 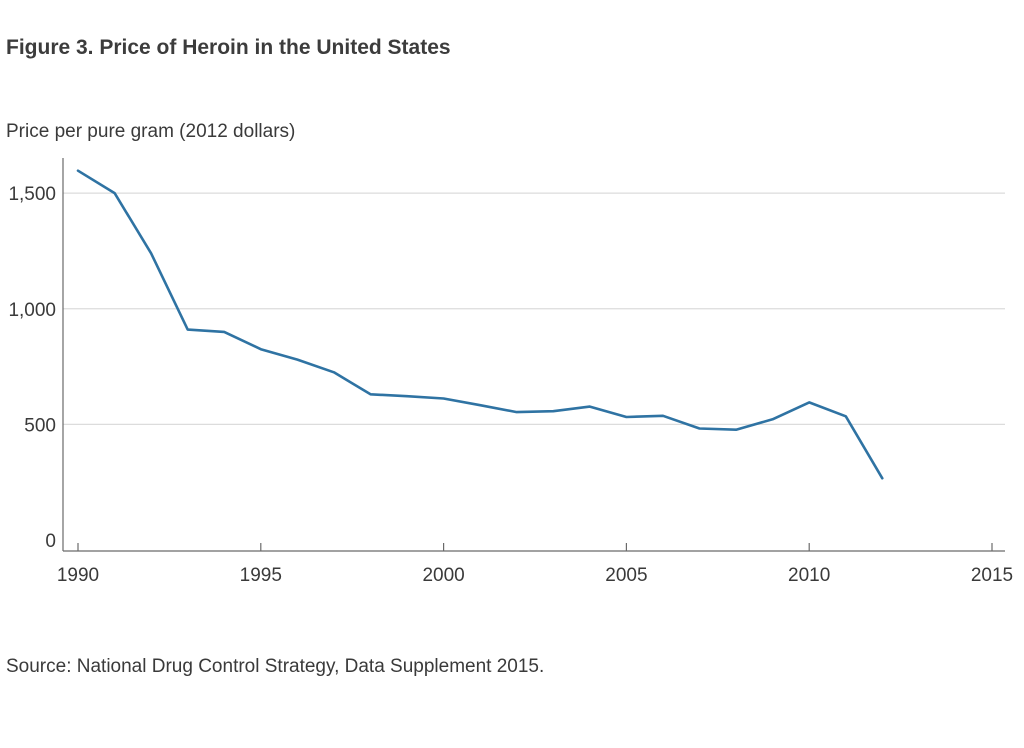 I want to click on y-tick-label: 500, so click(x=40, y=425).